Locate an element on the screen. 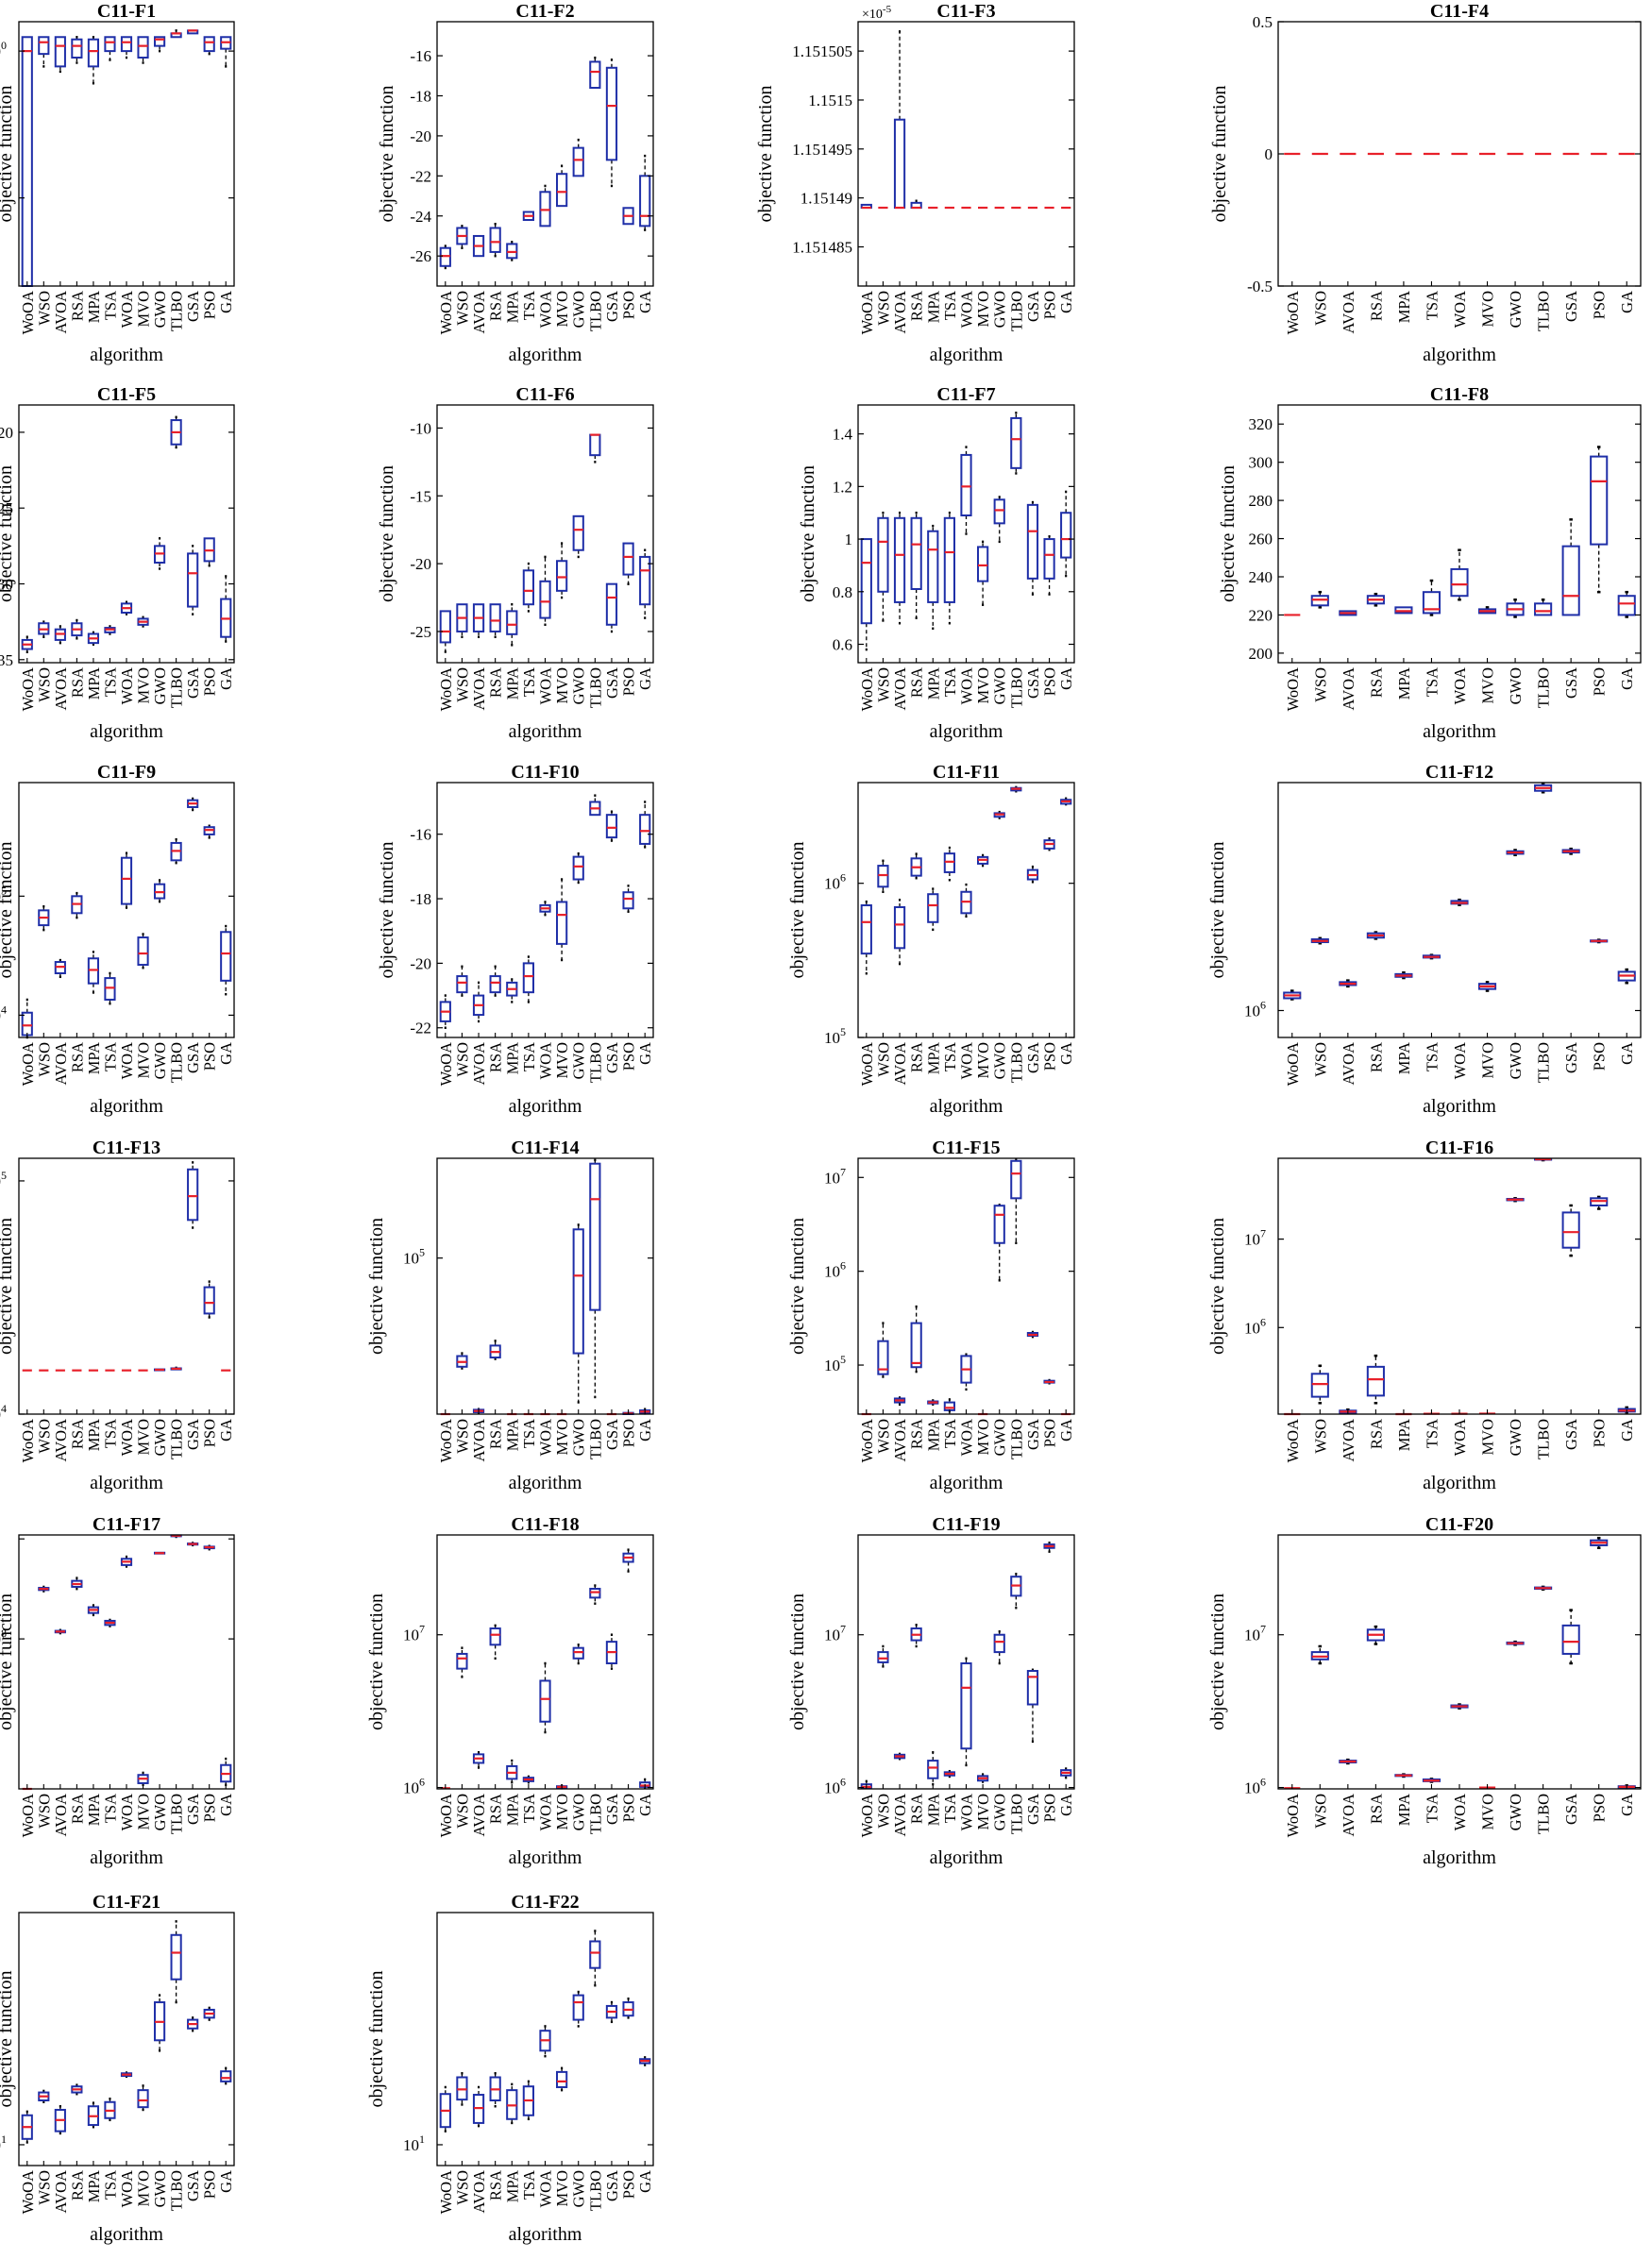 This screenshot has width=1652, height=2259. panel-title: C11-F4 is located at coordinates (1459, 12).